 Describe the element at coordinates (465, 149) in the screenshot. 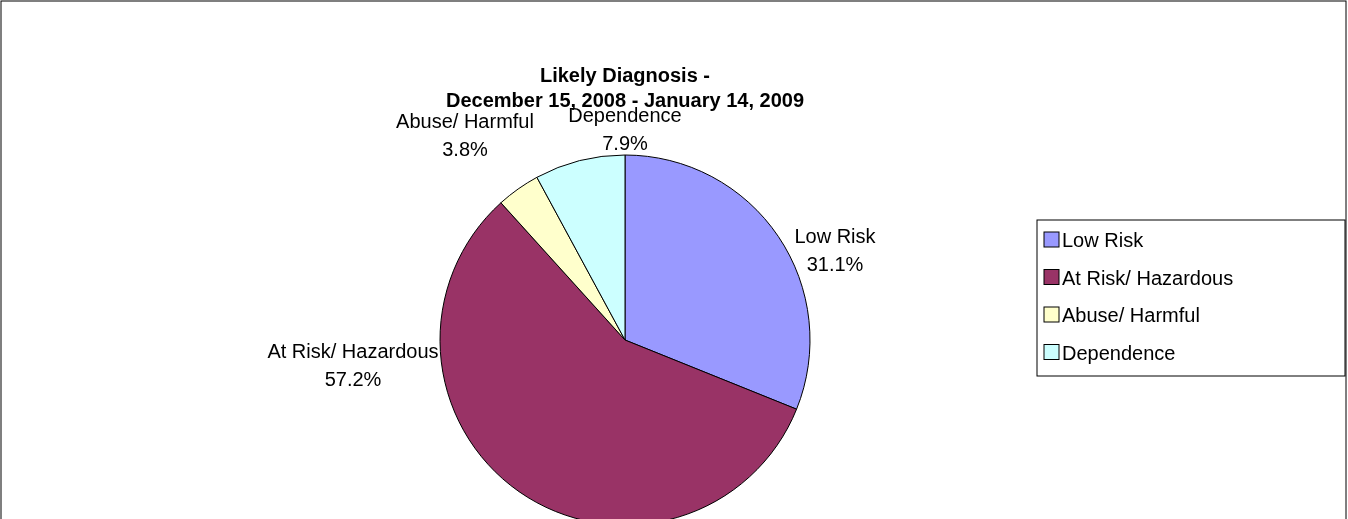

I see `data-label: 3.8%` at that location.